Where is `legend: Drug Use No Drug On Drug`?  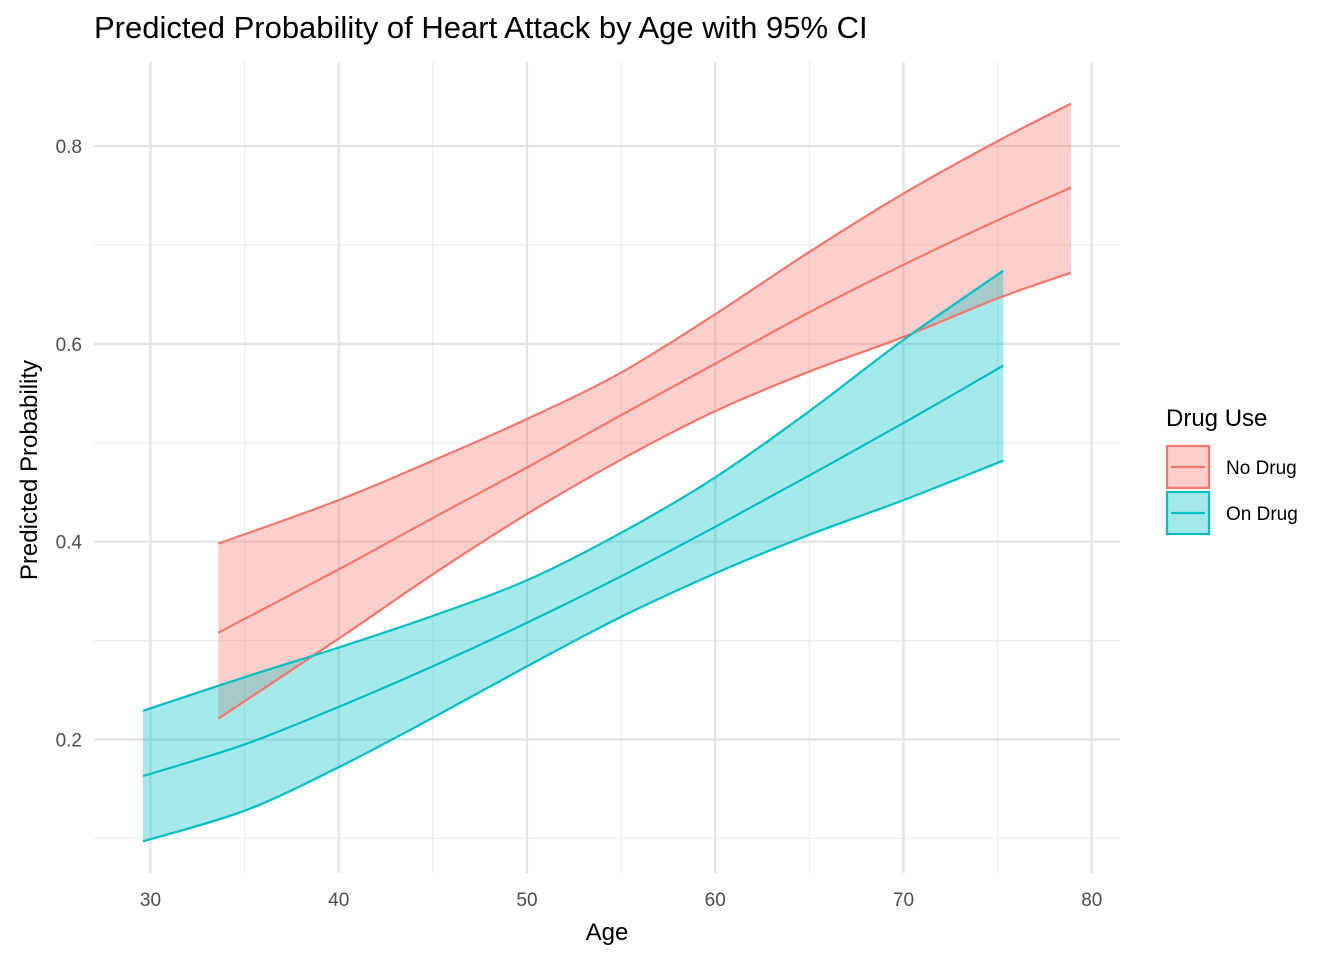
legend: Drug Use No Drug On Drug is located at coordinates (1231, 470).